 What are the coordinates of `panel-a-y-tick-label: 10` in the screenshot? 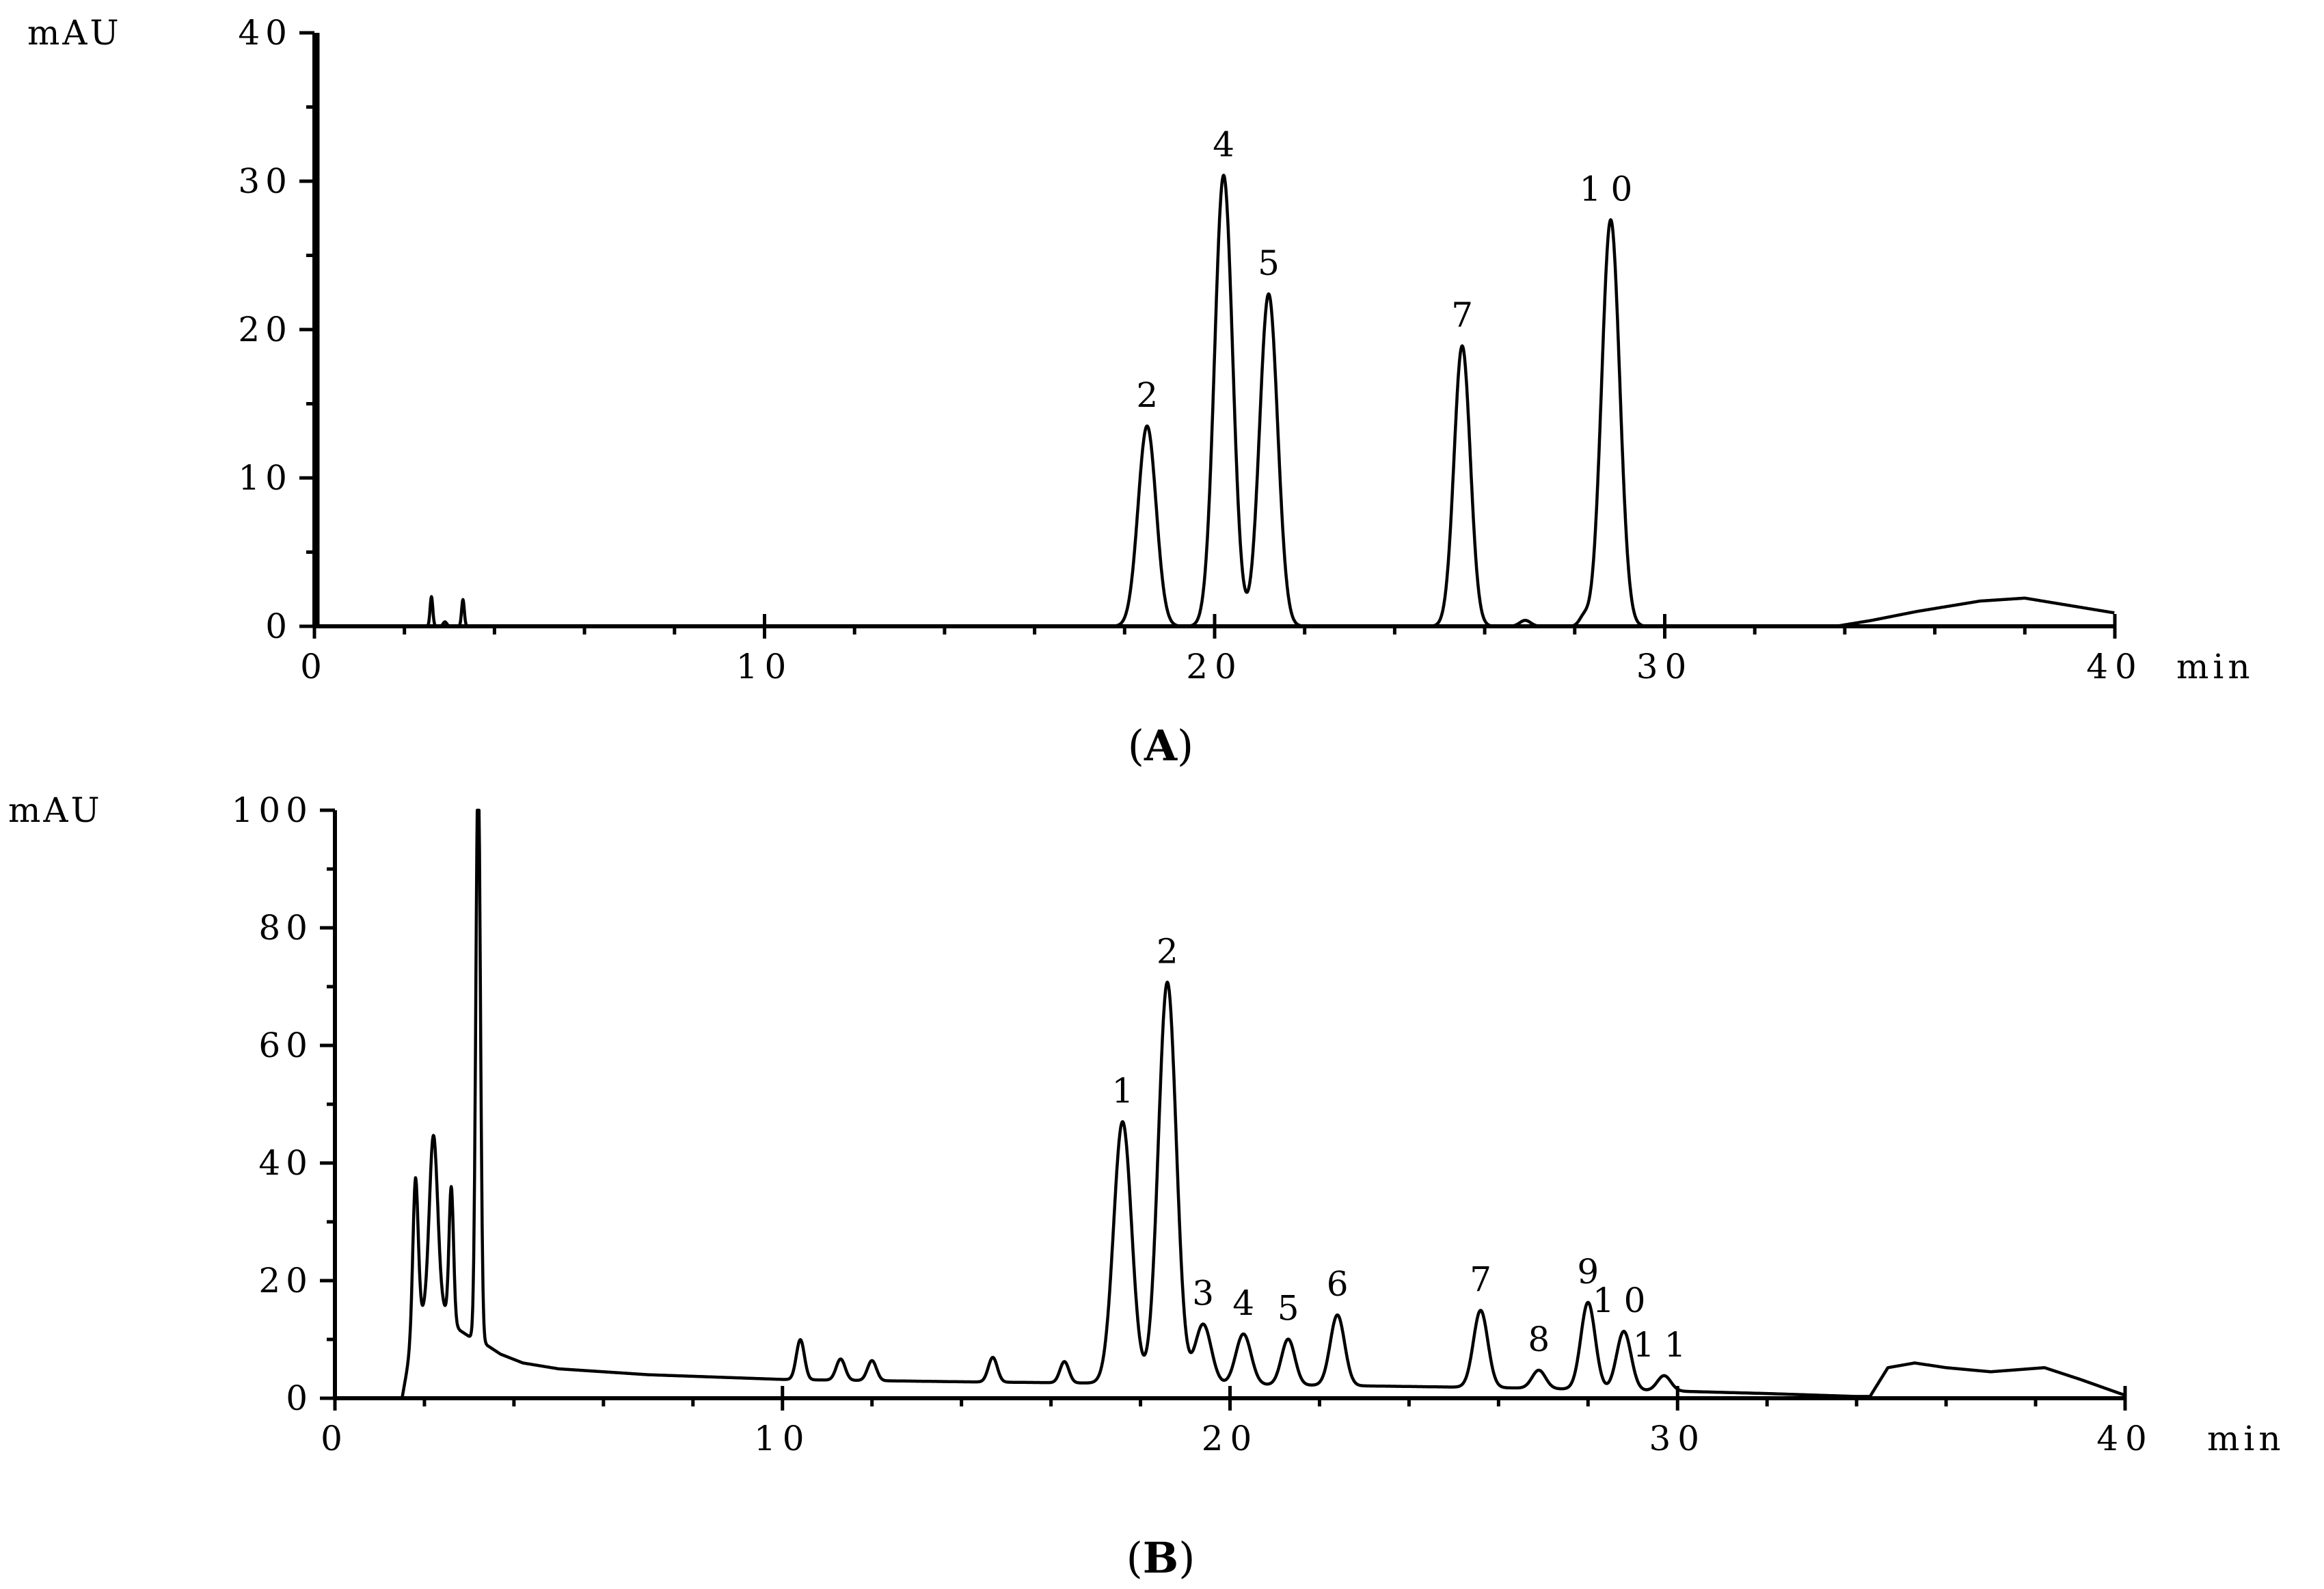 It's located at (265, 478).